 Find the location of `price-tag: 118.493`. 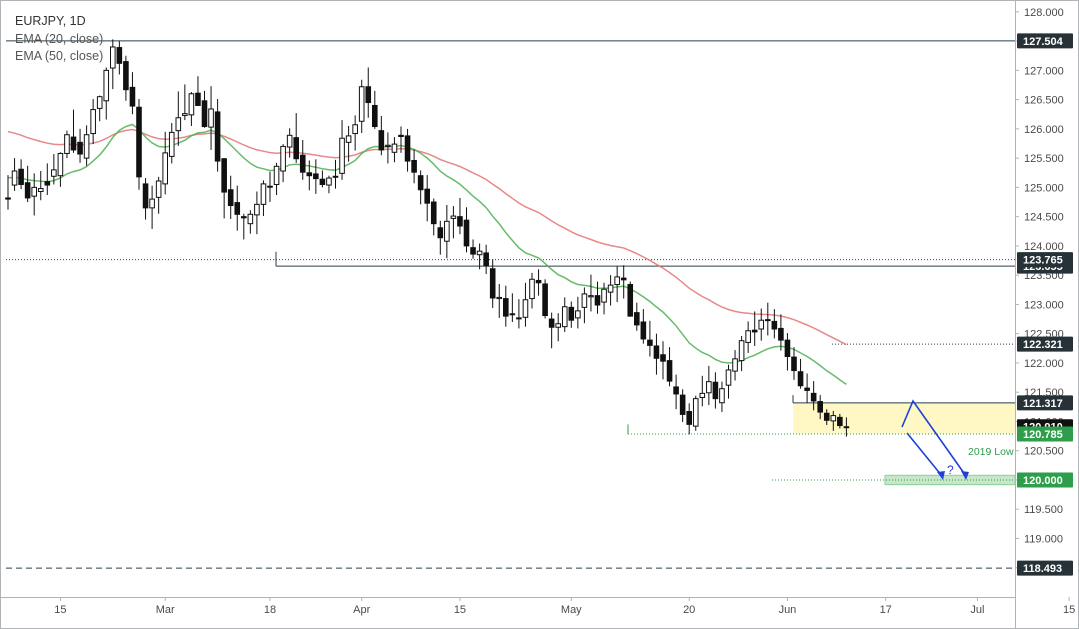

price-tag: 118.493 is located at coordinates (1045, 568).